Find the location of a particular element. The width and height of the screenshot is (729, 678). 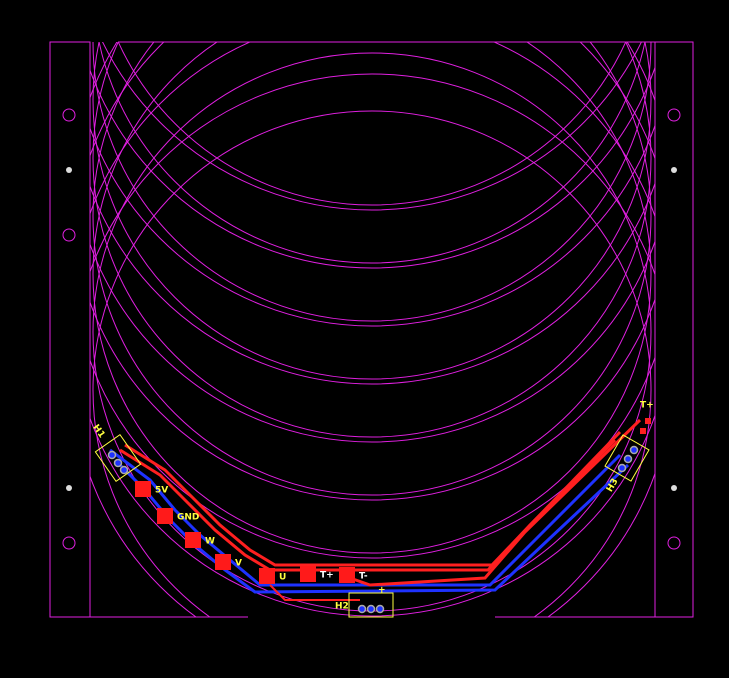

pad-label: GND is located at coordinates (188, 518).